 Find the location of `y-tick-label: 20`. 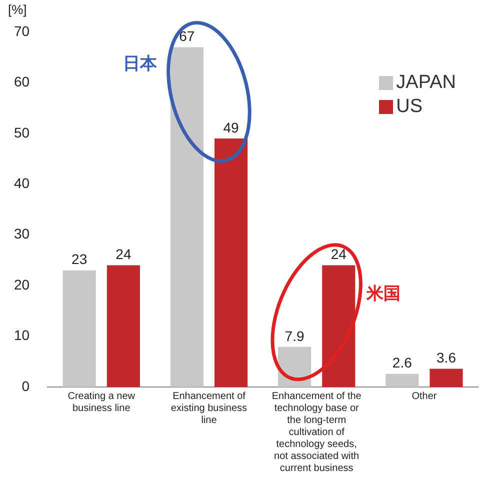

y-tick-label: 20 is located at coordinates (22, 284).